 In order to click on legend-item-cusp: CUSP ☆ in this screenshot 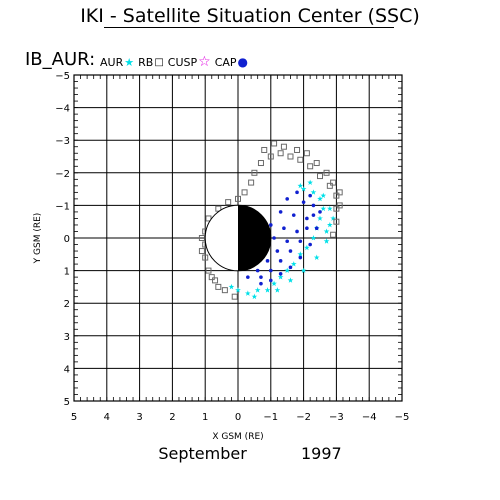, I will do `click(189, 62)`.